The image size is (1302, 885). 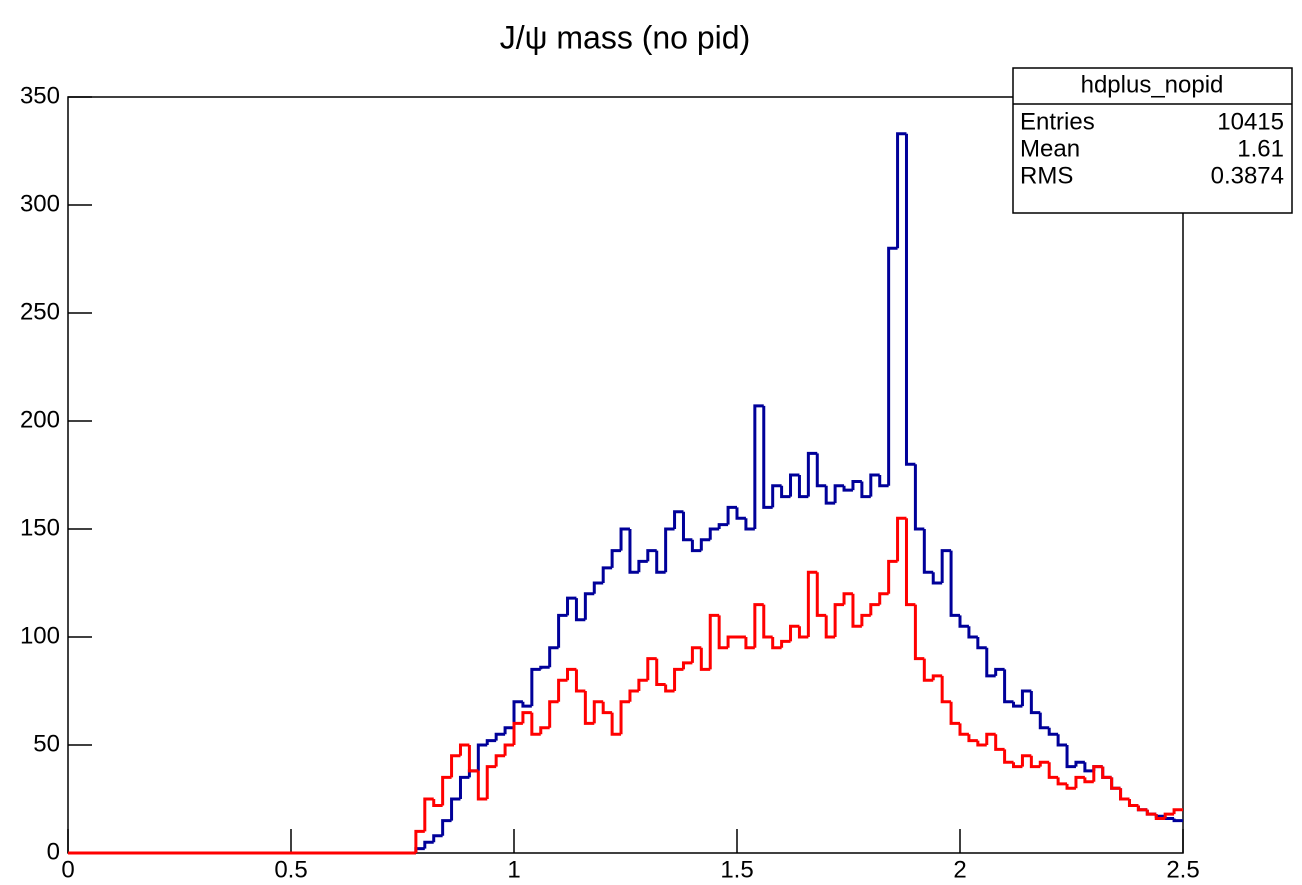 I want to click on stats-value: 1.61, so click(x=1260, y=148).